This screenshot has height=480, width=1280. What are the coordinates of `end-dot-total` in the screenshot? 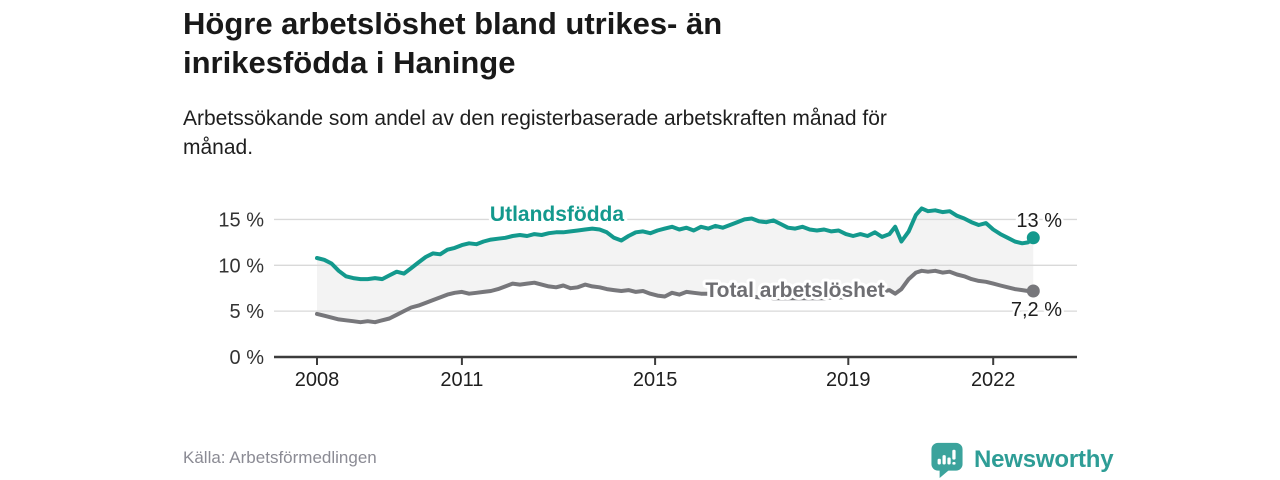 It's located at (1033, 291).